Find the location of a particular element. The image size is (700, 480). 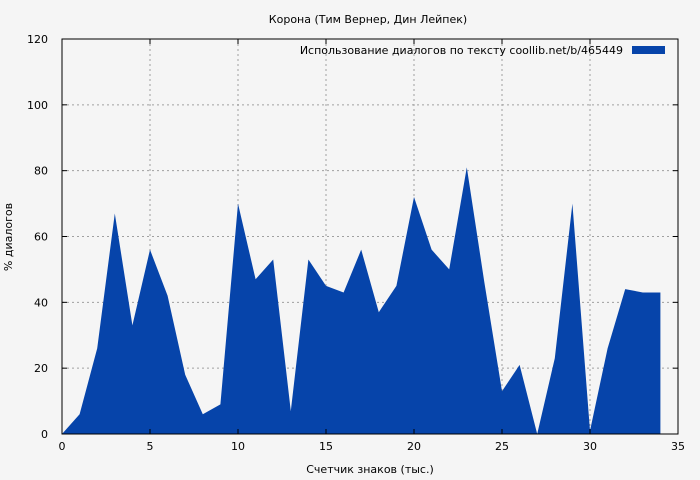

chart-title: Корона (Тим Вернер, Дин Лейпек) is located at coordinates (368, 19).